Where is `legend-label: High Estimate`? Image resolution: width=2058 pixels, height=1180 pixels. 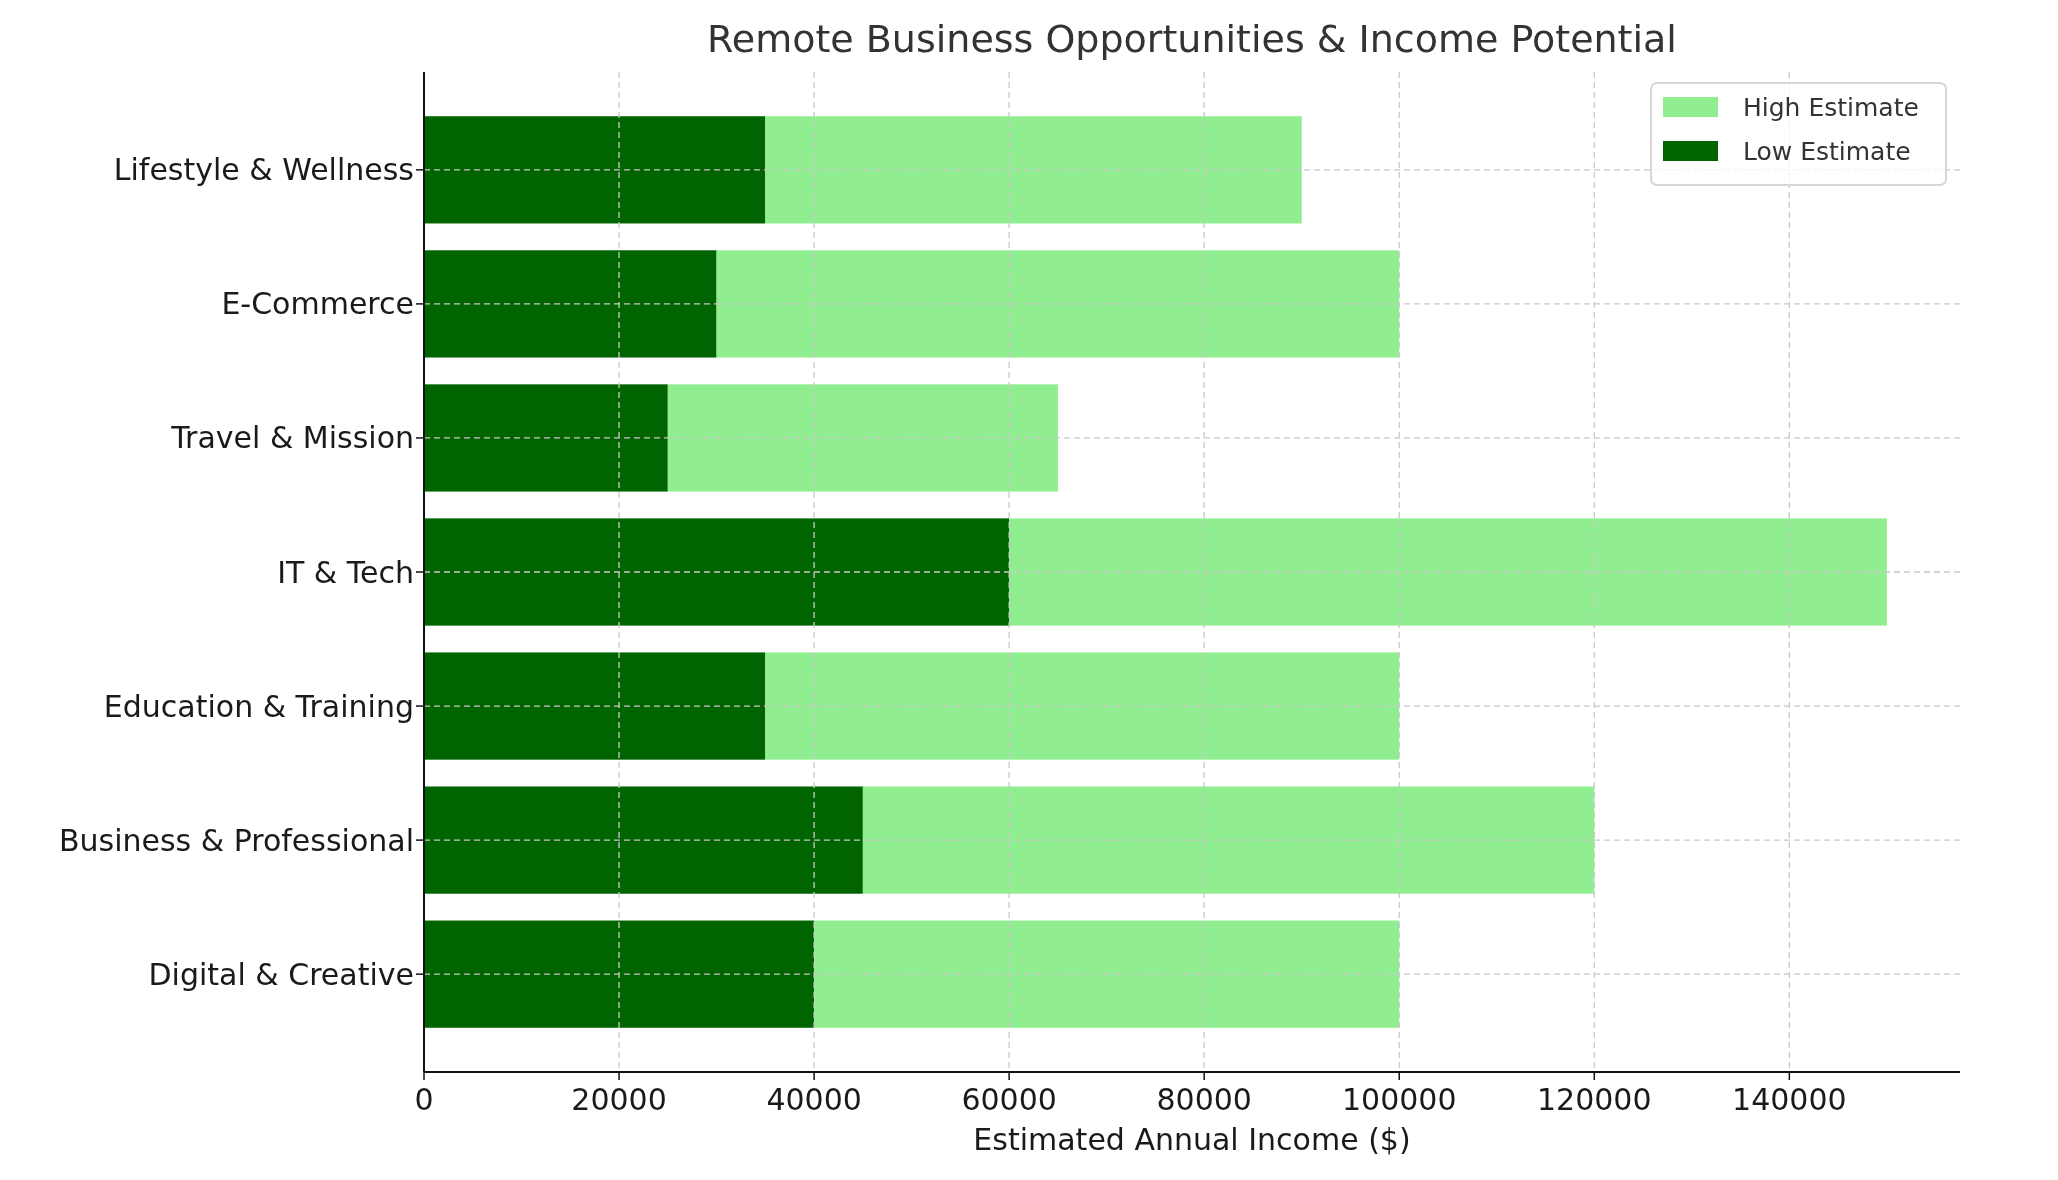
legend-label: High Estimate is located at coordinates (1831, 107).